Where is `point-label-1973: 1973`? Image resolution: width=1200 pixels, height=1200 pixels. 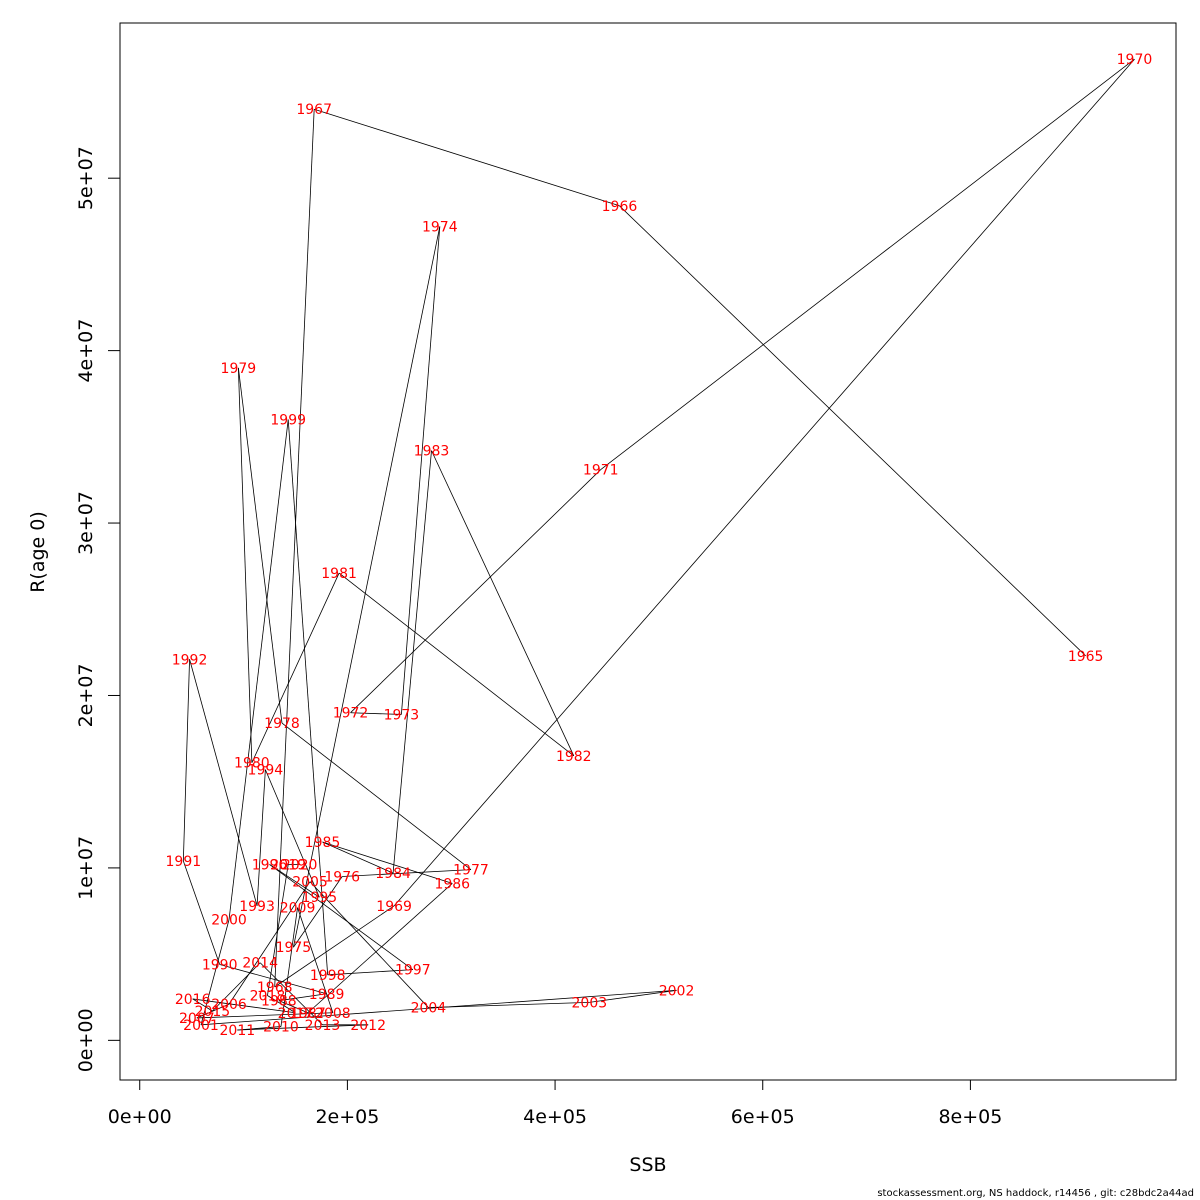
point-label-1973: 1973 is located at coordinates (402, 715).